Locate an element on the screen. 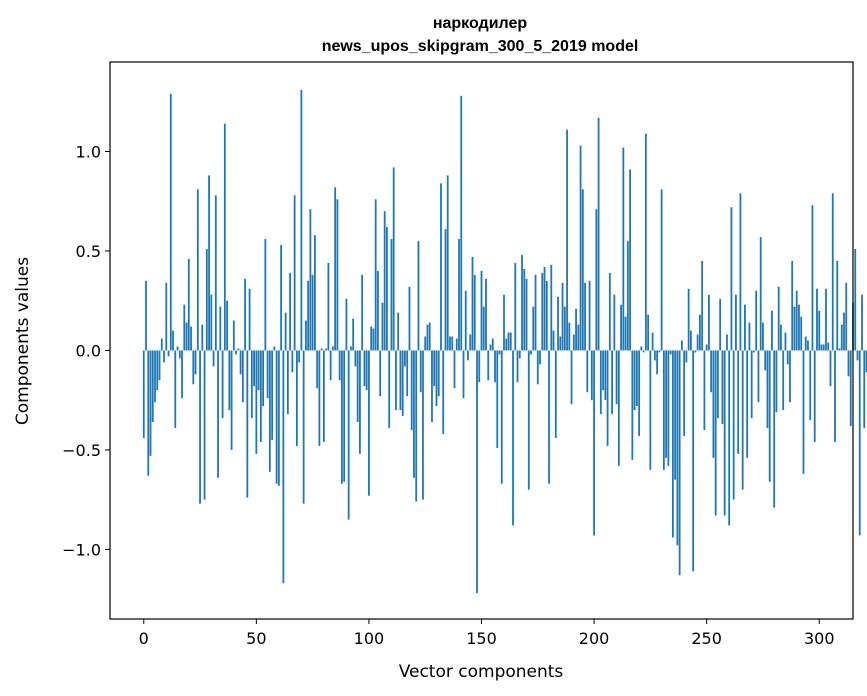 This screenshot has width=867, height=696. x-tick-label-1: 50 is located at coordinates (256, 638).